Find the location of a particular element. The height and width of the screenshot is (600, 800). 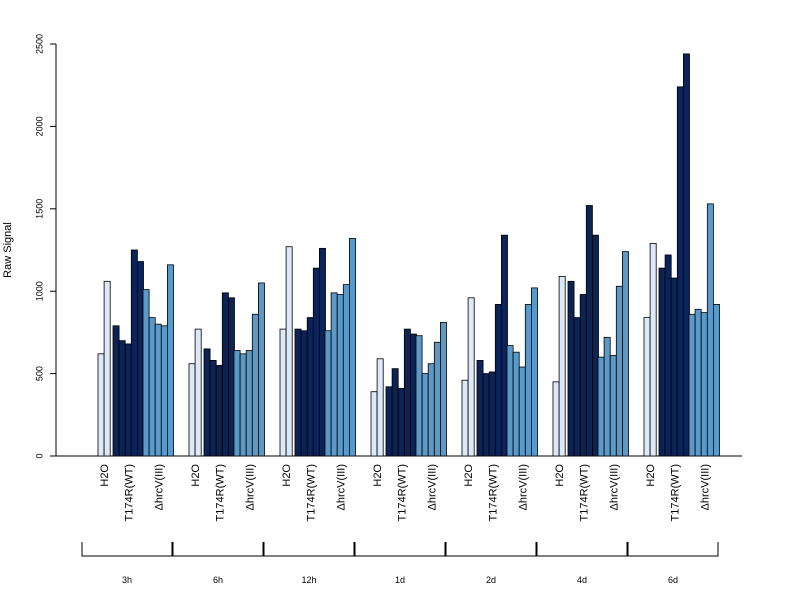

bar-3h-group1-rep1 is located at coordinates (101, 405).